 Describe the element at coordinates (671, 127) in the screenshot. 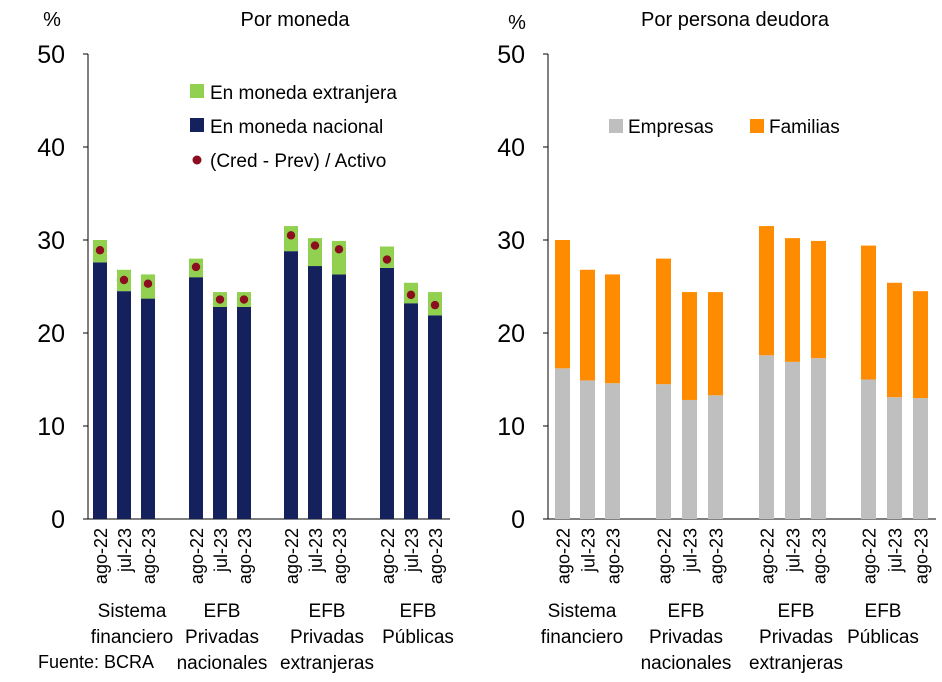

I see `legend-label-empresas: Empresas` at that location.